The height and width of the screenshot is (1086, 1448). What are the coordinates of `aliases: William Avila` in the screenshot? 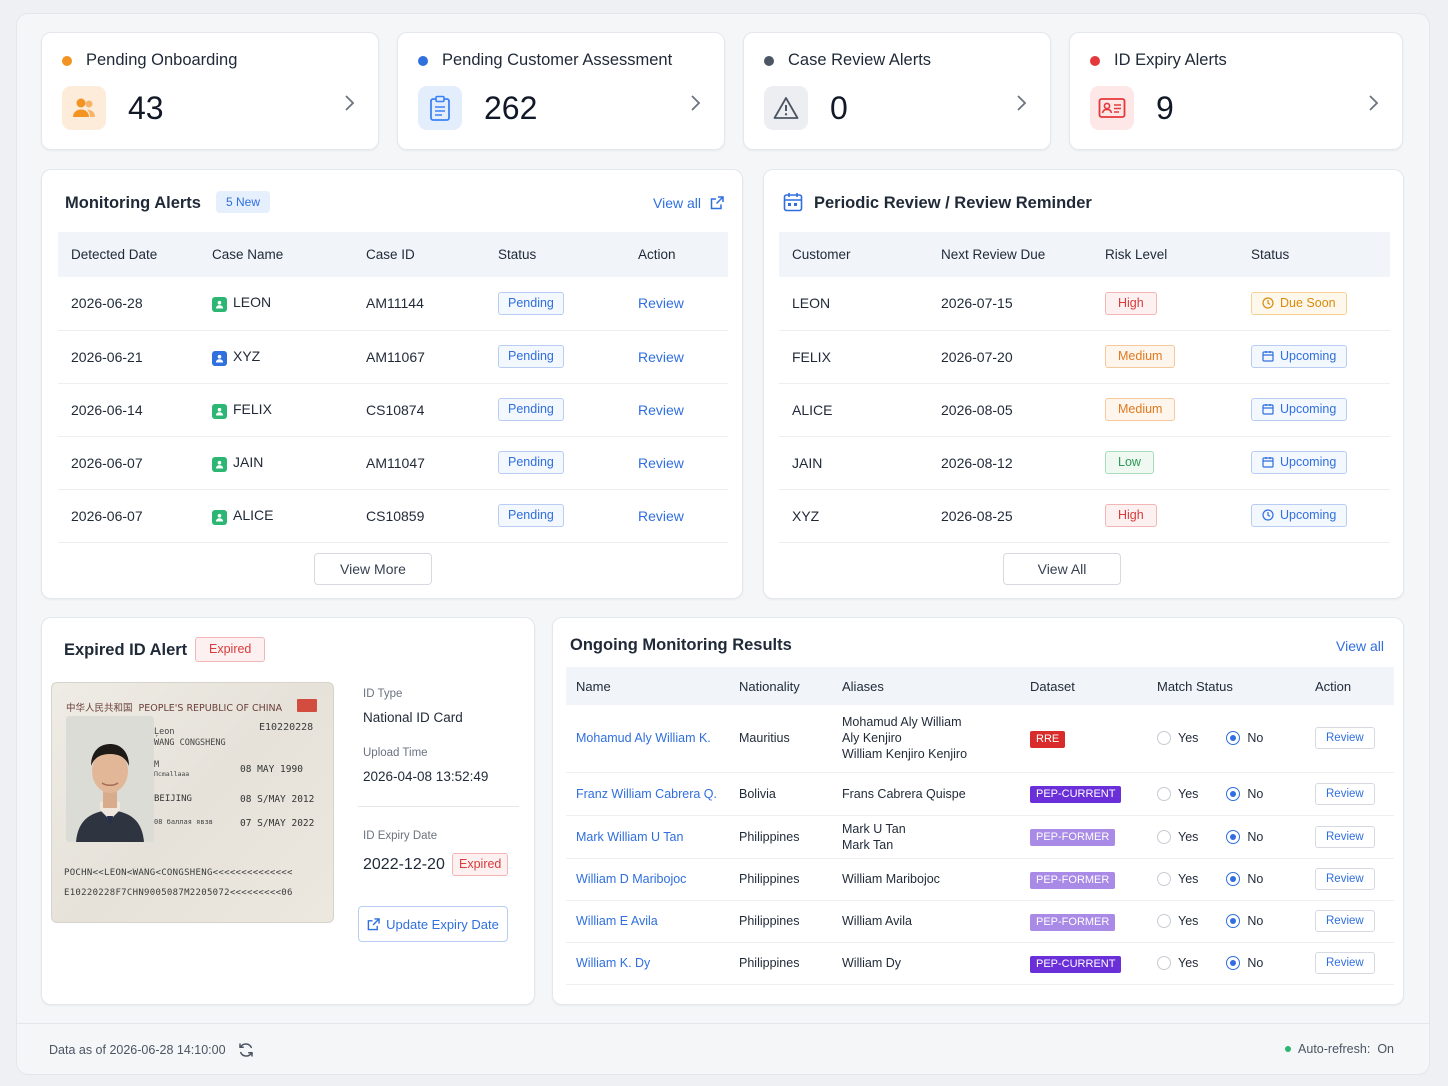 It's located at (936, 921).